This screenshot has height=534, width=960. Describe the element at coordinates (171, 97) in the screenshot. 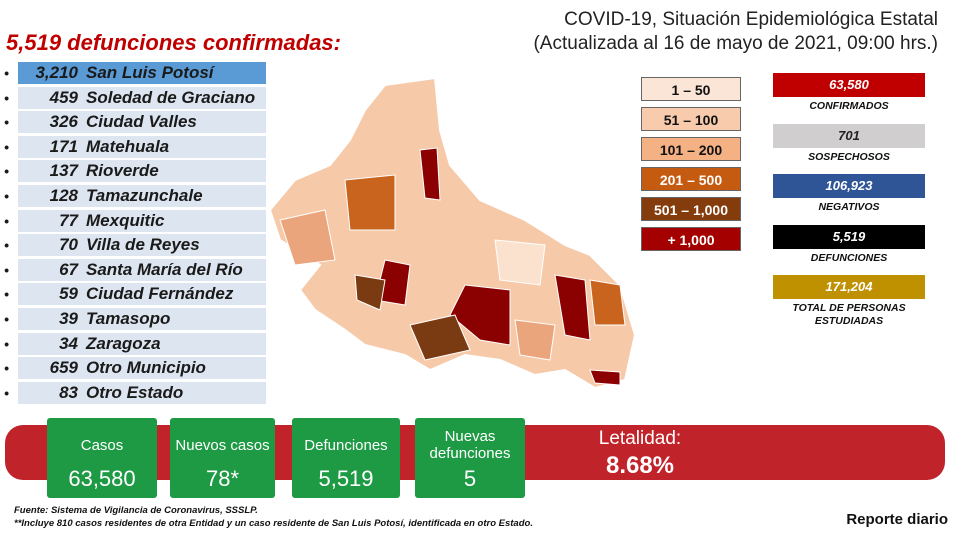

I see `municipality: Soledad de Graciano` at that location.